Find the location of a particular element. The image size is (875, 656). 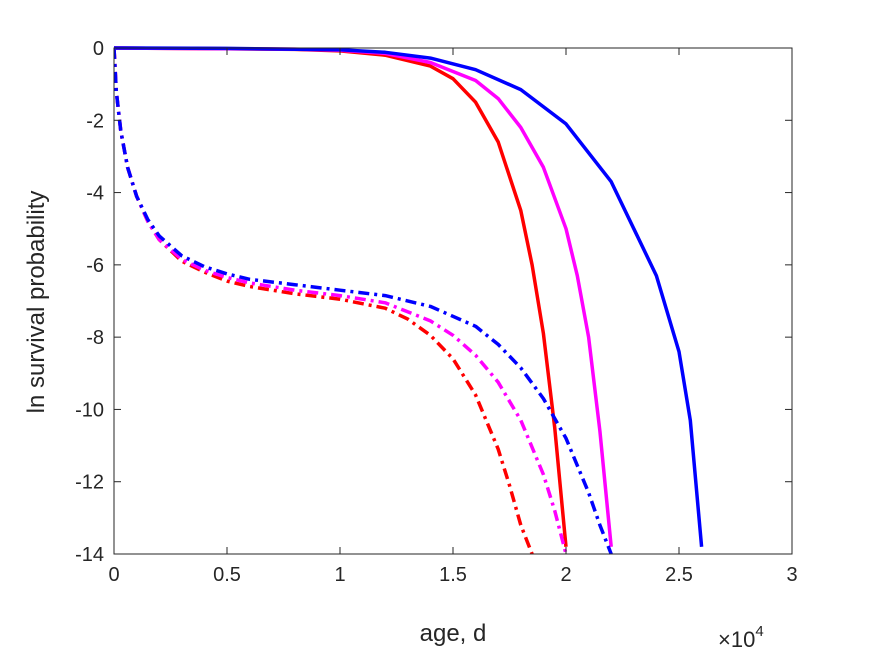

y-tick-label: -4 is located at coordinates (95, 194).